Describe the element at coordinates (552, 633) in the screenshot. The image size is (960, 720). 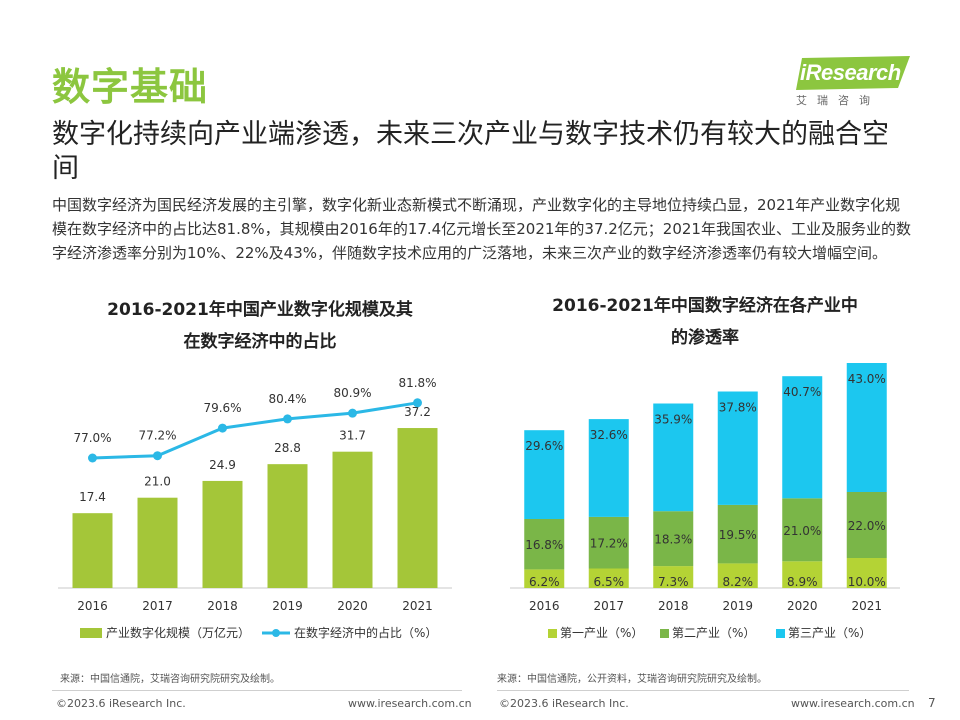
I see `chart2-legend-swatch-first` at that location.